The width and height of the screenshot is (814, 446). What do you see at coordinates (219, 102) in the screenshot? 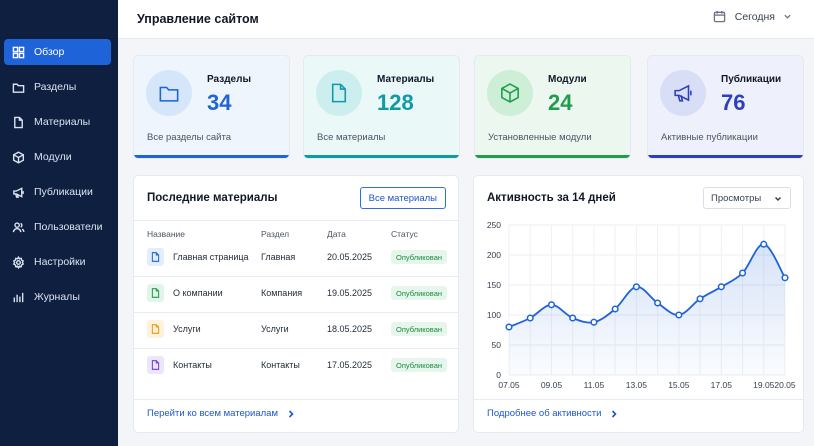
I see `stat-value: 34` at bounding box center [219, 102].